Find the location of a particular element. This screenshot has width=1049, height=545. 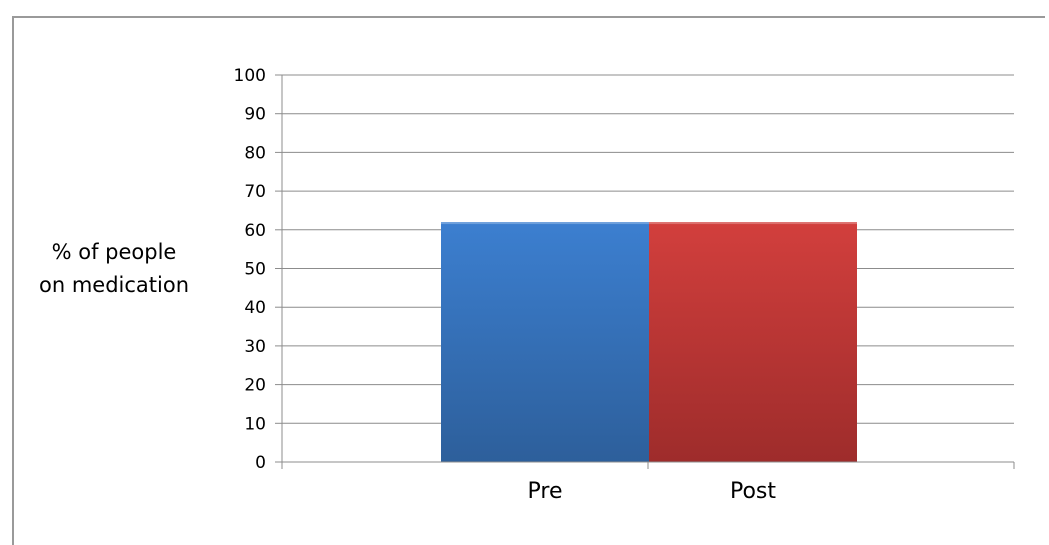

y-tick-label: 60 is located at coordinates (255, 231).